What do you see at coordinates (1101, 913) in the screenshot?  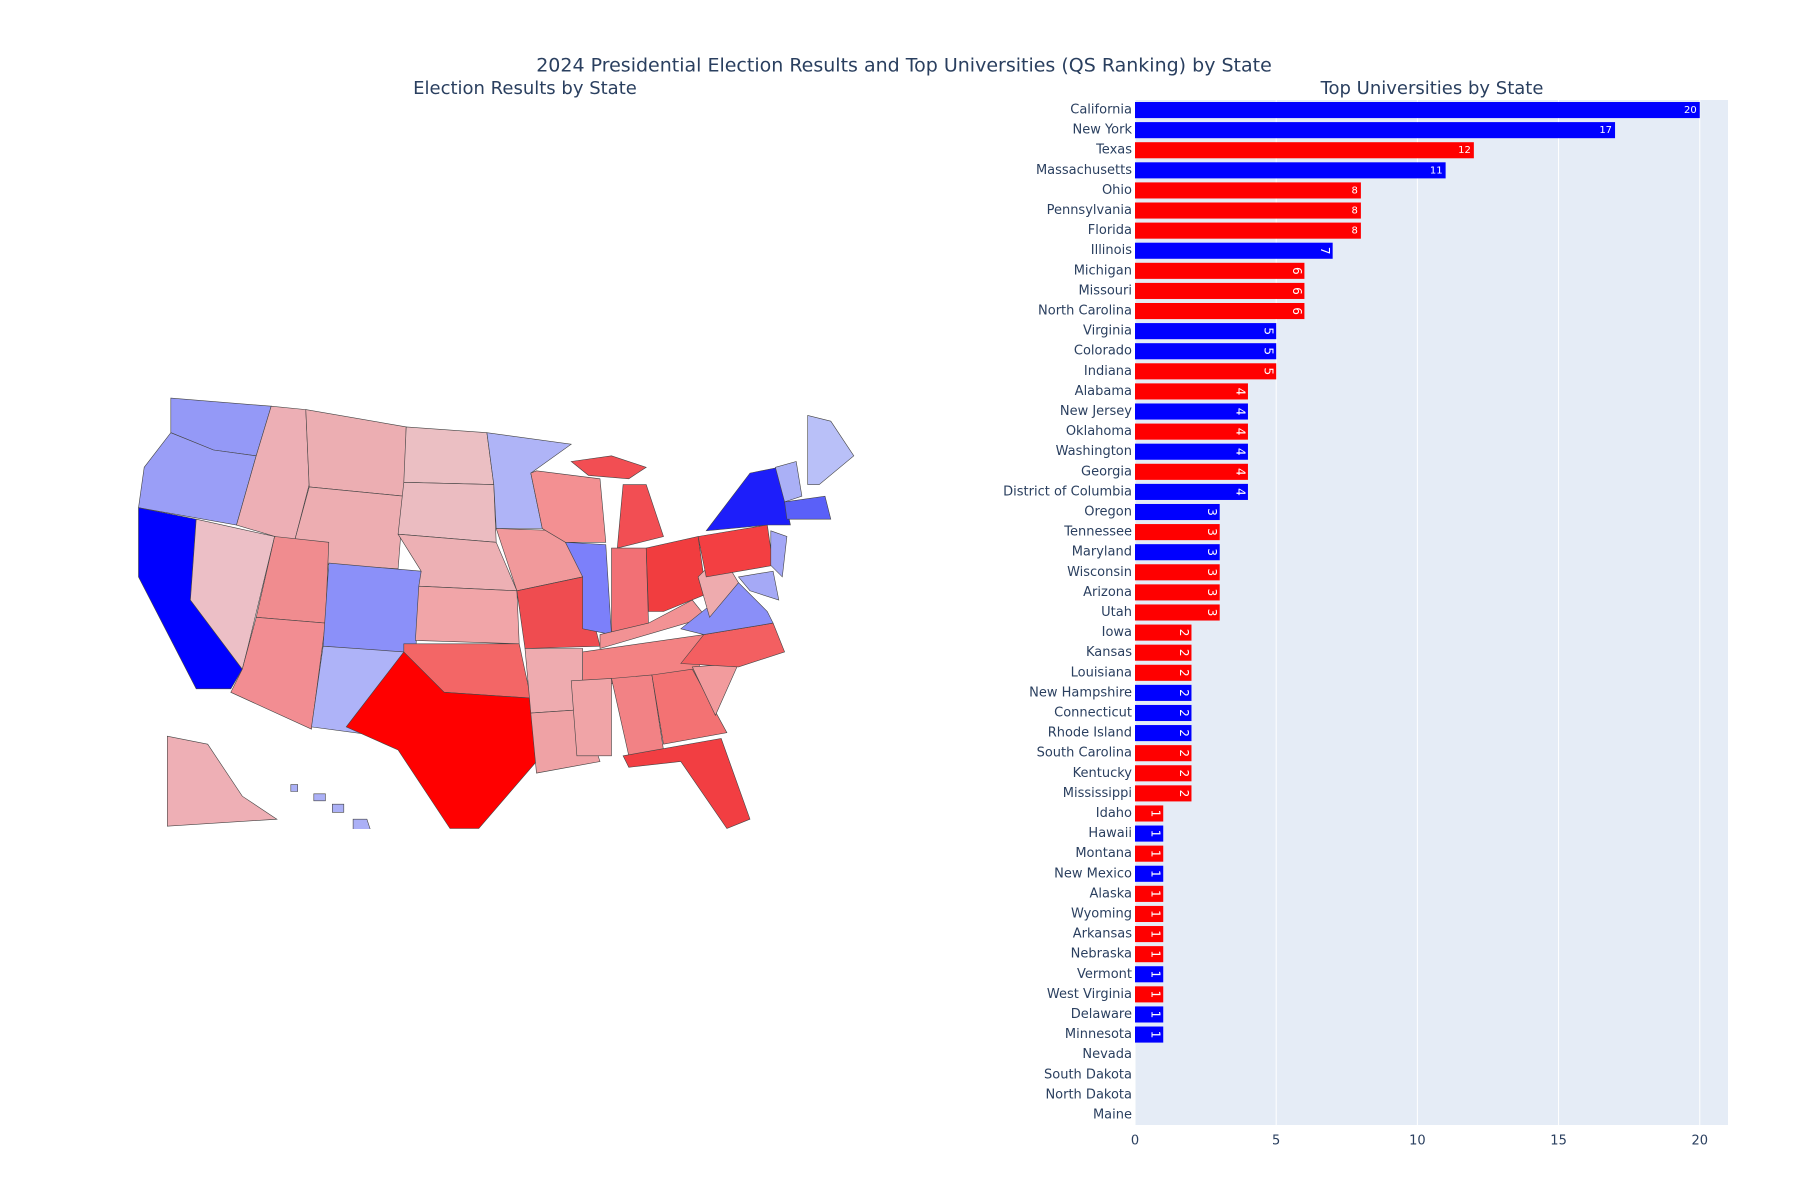 I see `y-tick-label: Wyoming` at bounding box center [1101, 913].